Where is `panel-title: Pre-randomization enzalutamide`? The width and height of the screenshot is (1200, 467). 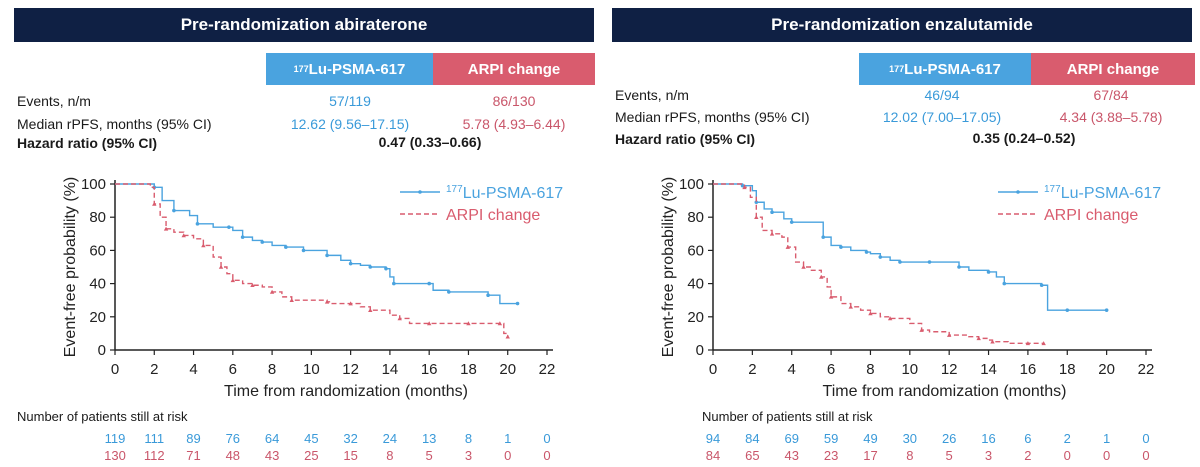
panel-title: Pre-randomization enzalutamide is located at coordinates (902, 25).